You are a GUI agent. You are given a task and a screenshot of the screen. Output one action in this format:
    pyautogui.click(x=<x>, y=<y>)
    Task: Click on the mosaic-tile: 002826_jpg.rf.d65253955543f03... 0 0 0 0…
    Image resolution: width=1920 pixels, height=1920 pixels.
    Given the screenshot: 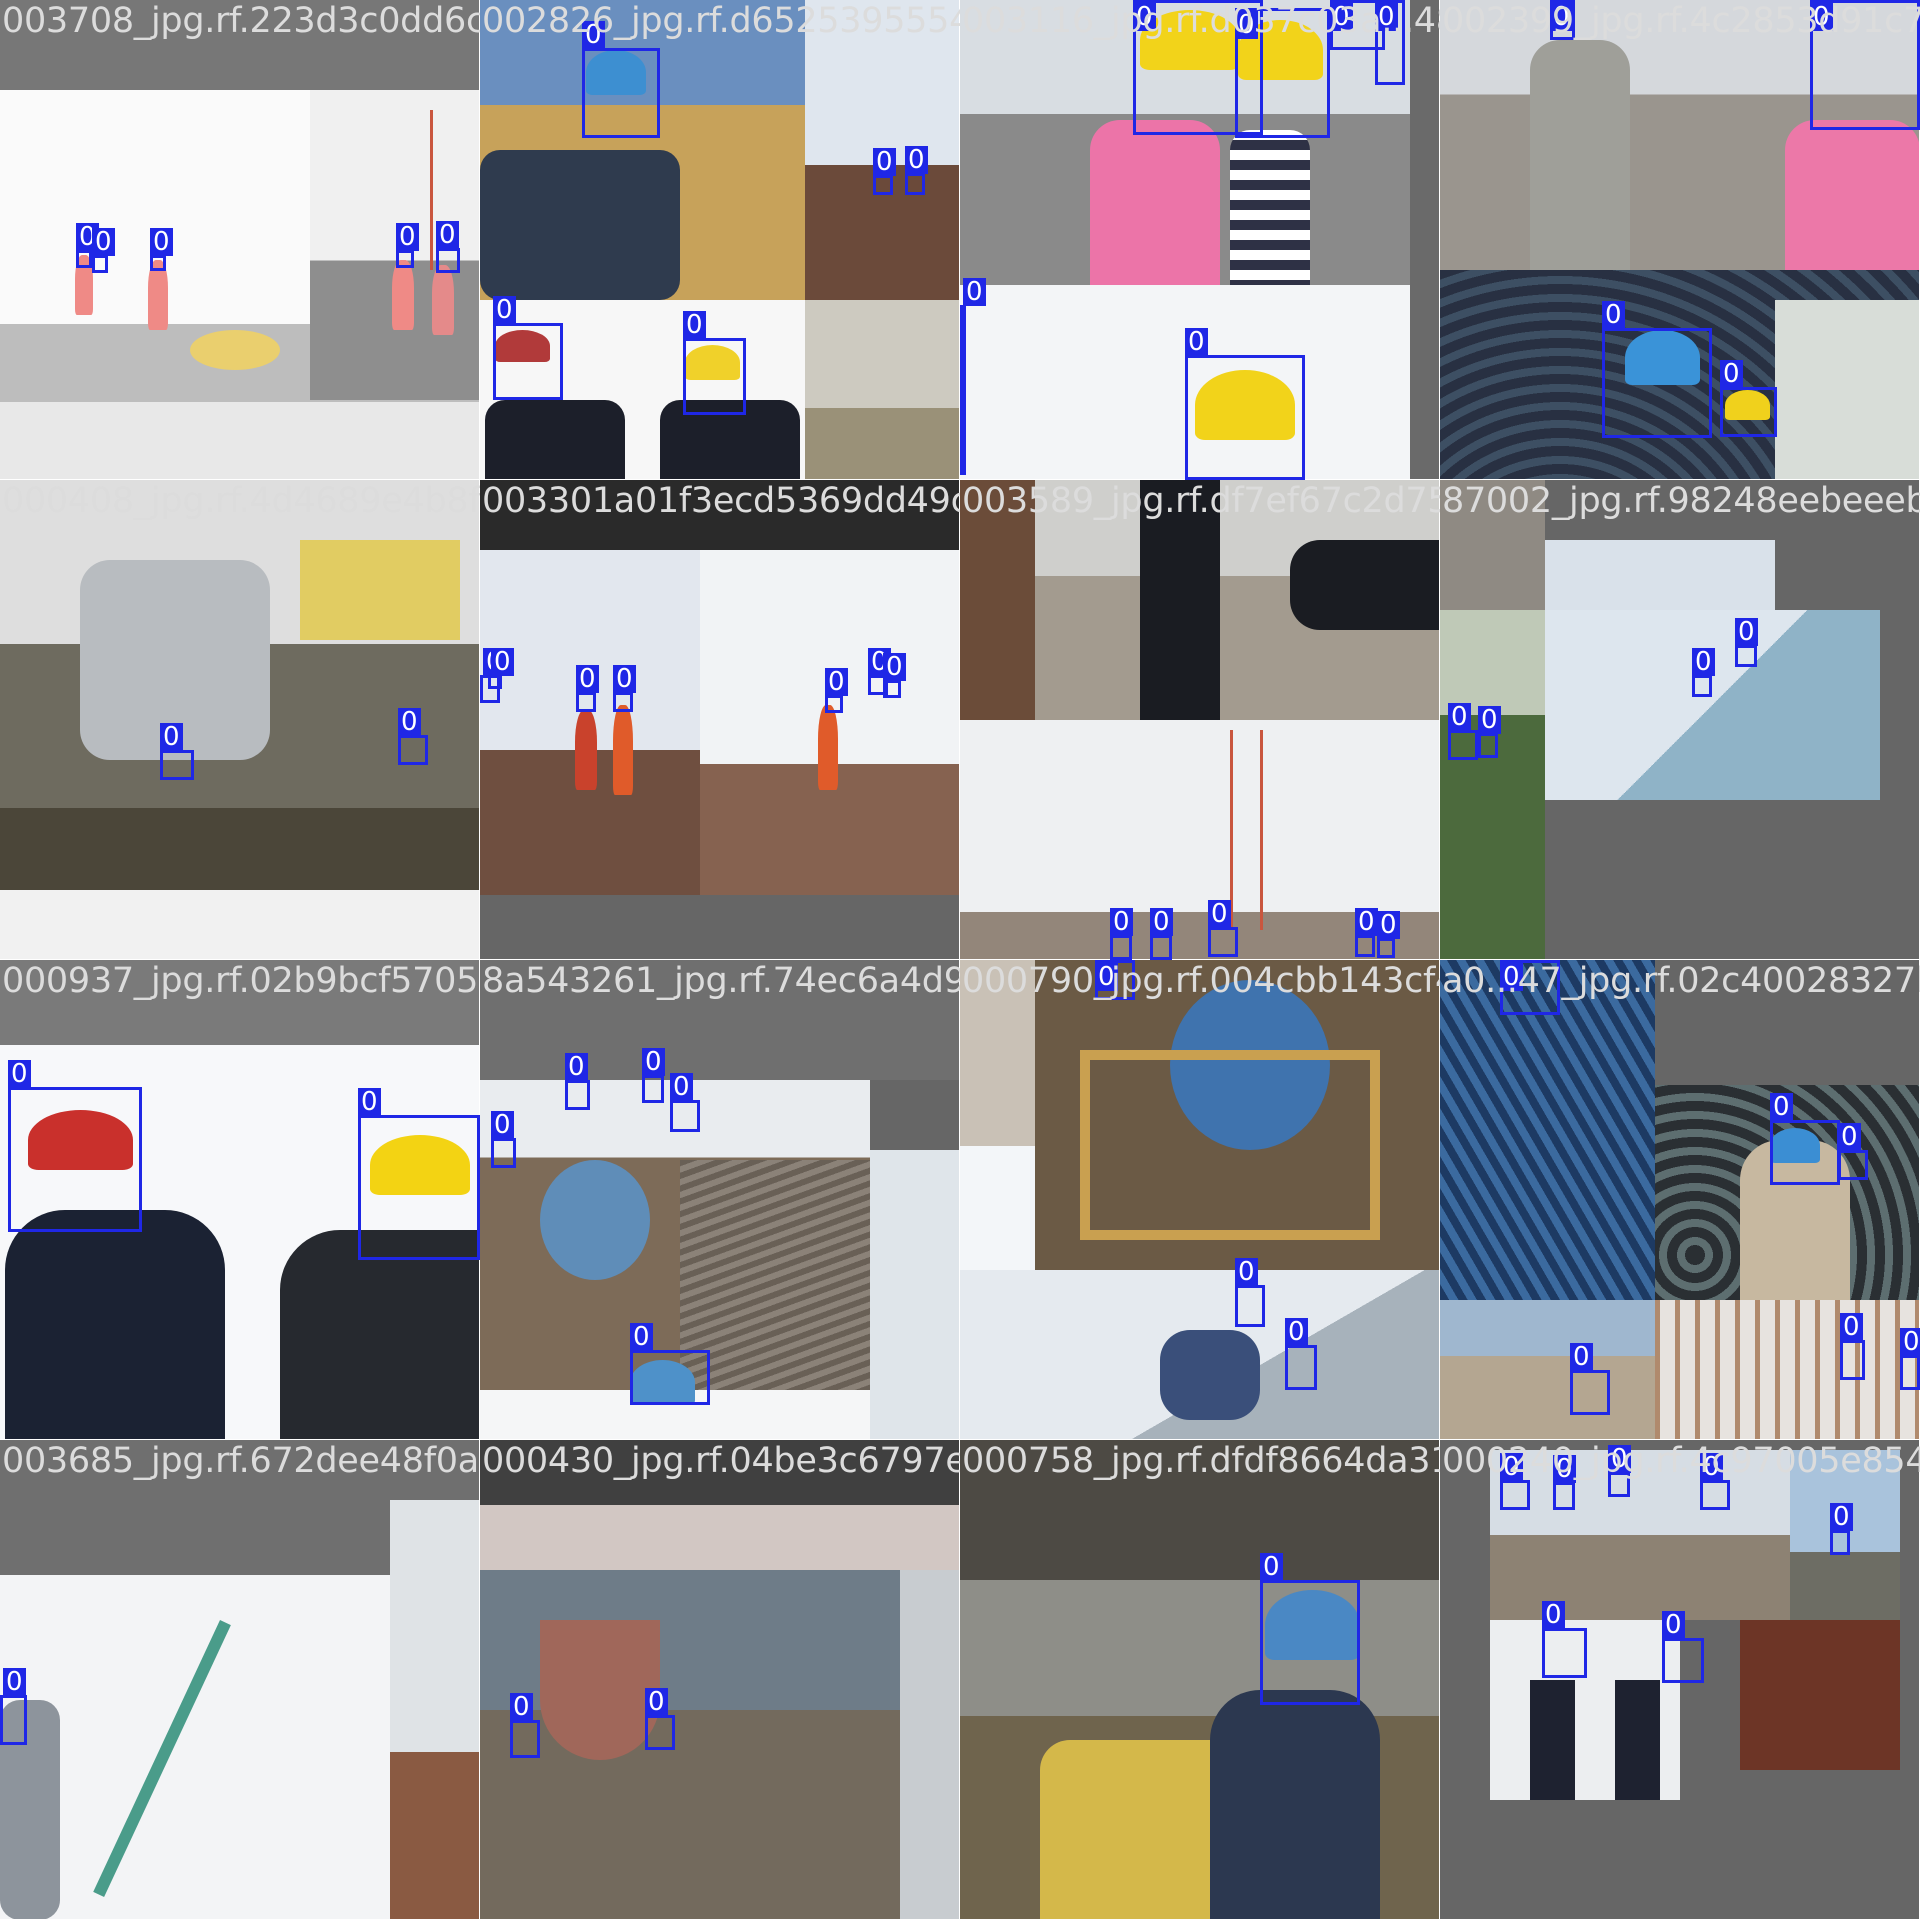 What is the action you would take?
    pyautogui.click(x=720, y=240)
    